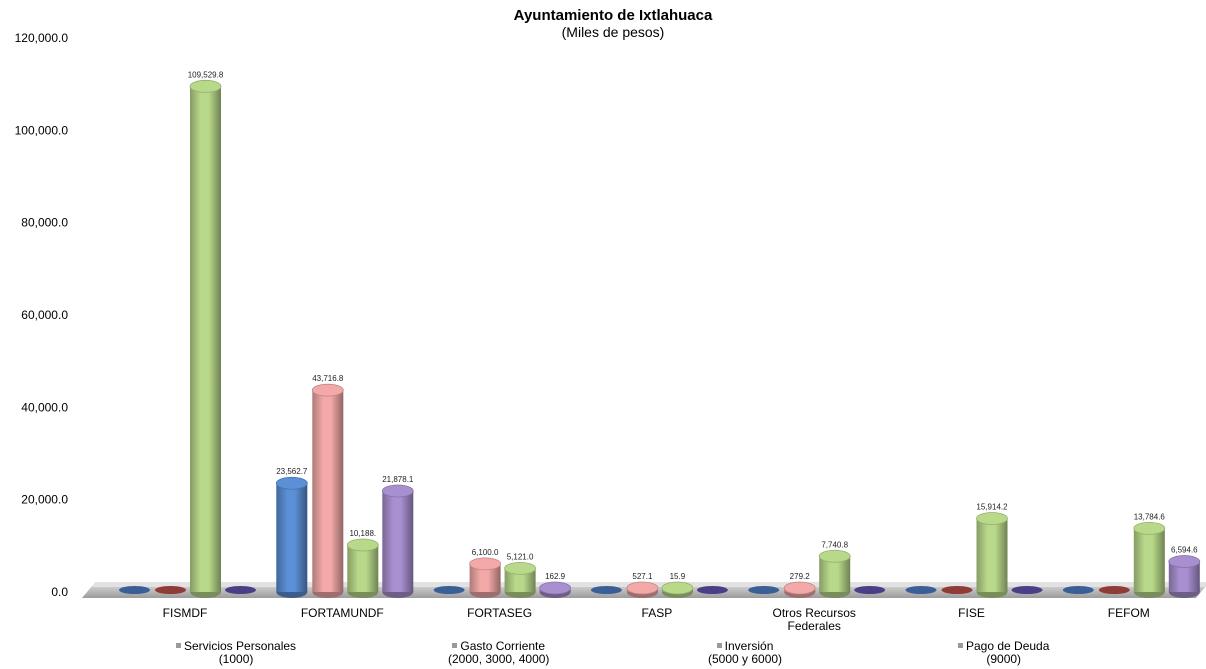 This screenshot has width=1206, height=669. I want to click on legend-sublabel: (1000), so click(236, 659).